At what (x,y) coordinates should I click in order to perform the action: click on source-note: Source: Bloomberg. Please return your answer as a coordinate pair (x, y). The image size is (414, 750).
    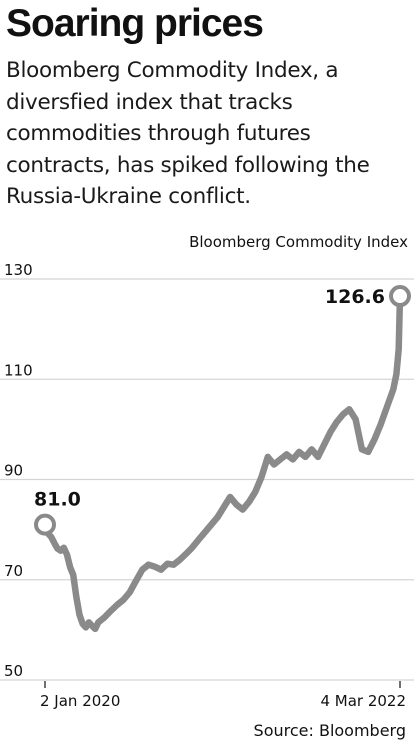
    Looking at the image, I should click on (330, 730).